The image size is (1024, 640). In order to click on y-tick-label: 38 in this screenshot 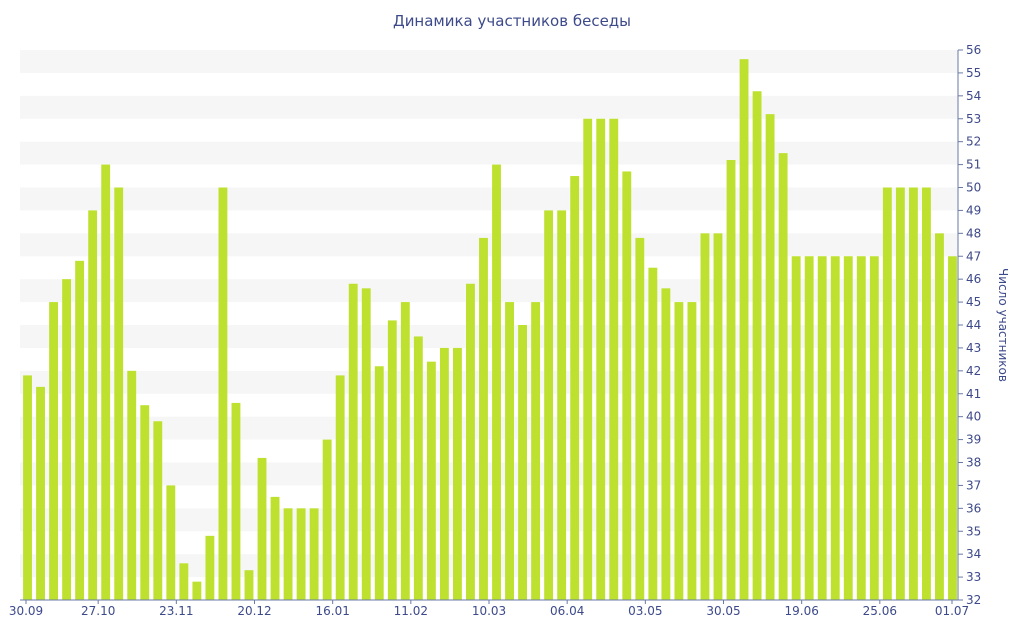, I will do `click(973, 463)`.